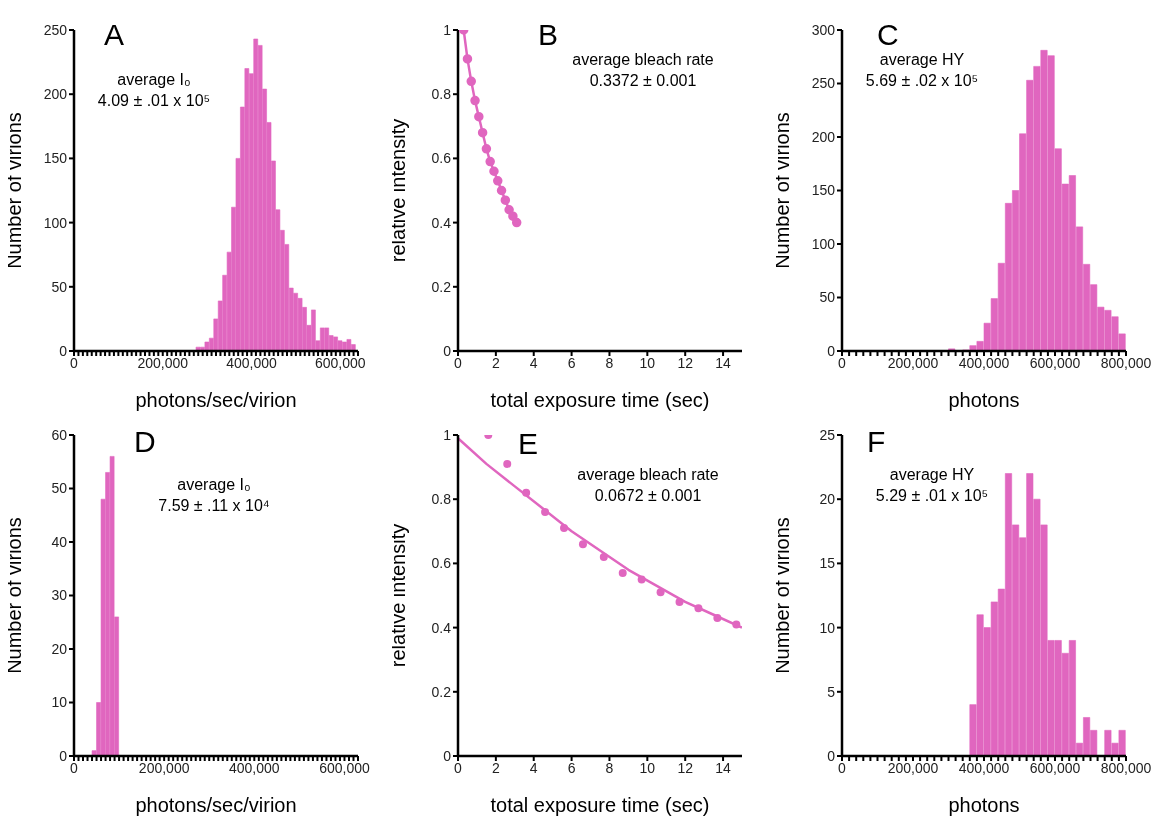 The width and height of the screenshot is (1169, 821). I want to click on y-tick-label: 30, so click(59, 595).